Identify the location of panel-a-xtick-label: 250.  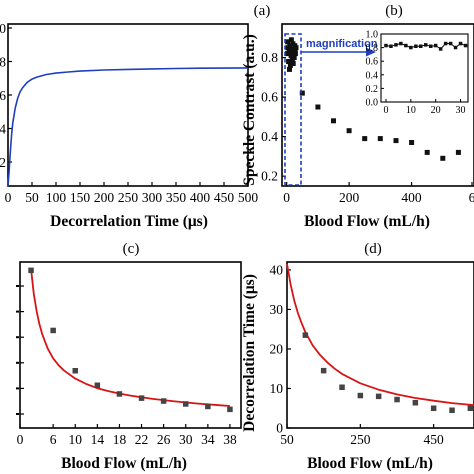
(128, 197).